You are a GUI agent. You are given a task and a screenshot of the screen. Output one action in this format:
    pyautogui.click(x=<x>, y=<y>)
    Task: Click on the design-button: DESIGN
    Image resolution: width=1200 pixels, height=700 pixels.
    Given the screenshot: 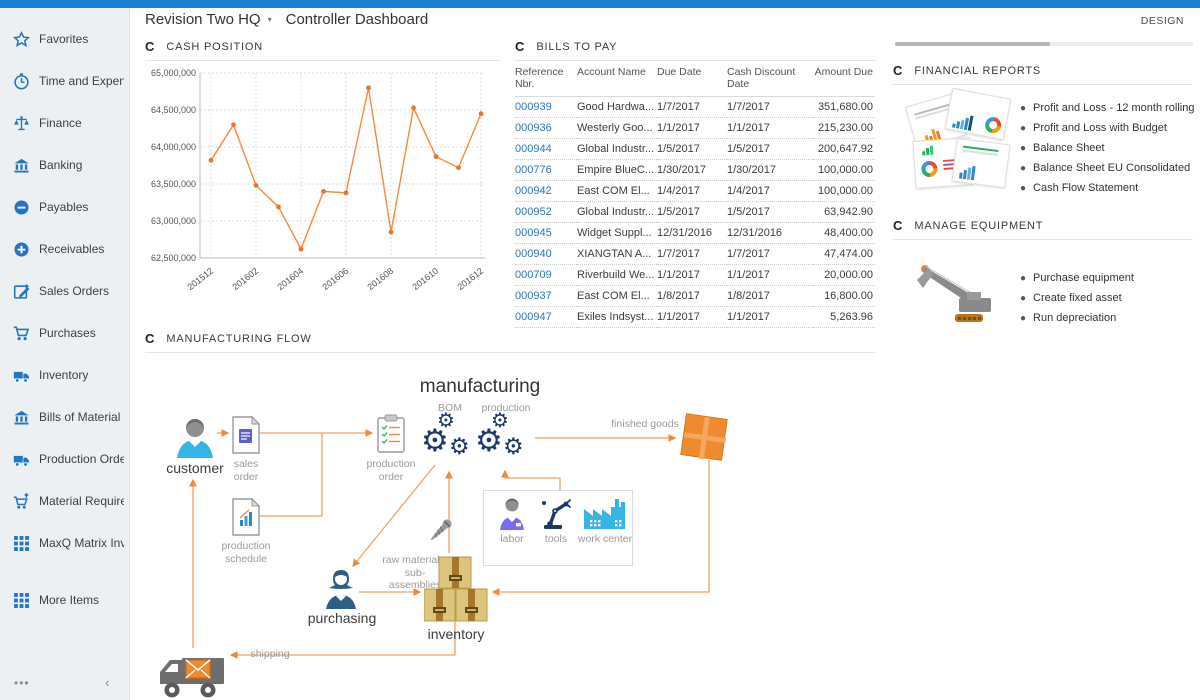 What is the action you would take?
    pyautogui.click(x=1162, y=21)
    